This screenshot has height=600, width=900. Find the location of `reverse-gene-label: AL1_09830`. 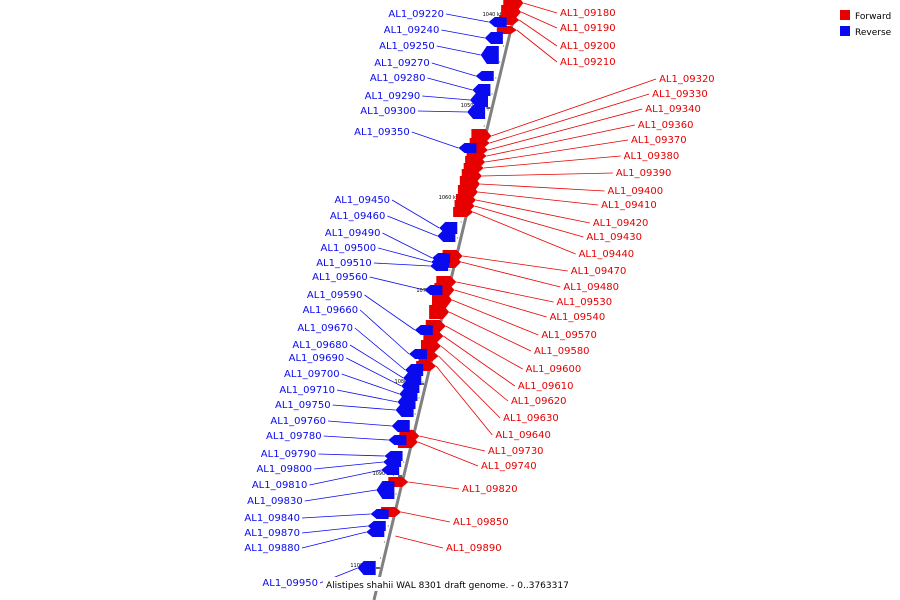

reverse-gene-label: AL1_09830 is located at coordinates (275, 501).